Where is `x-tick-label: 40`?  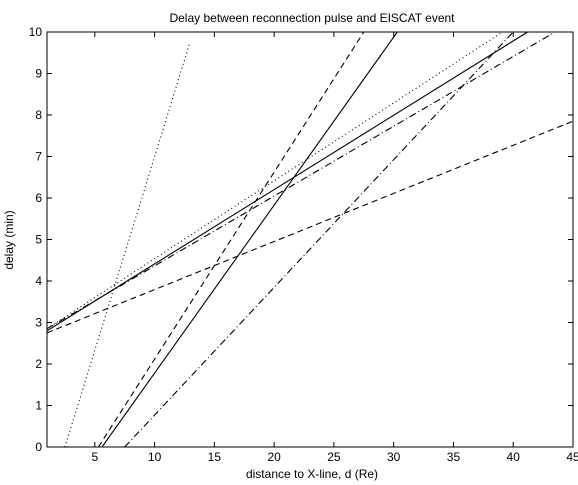 x-tick-label: 40 is located at coordinates (514, 457).